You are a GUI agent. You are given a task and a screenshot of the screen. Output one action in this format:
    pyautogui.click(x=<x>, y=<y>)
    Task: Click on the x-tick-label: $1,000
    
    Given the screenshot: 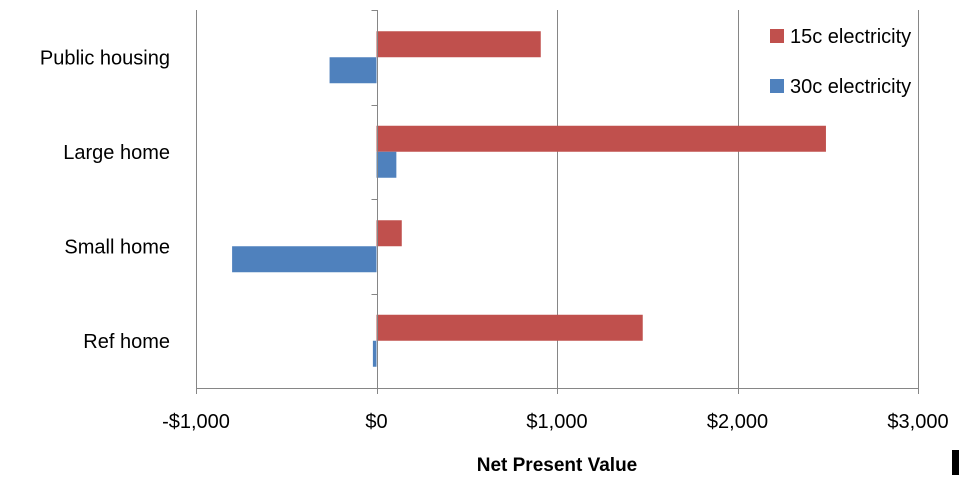 What is the action you would take?
    pyautogui.click(x=556, y=422)
    